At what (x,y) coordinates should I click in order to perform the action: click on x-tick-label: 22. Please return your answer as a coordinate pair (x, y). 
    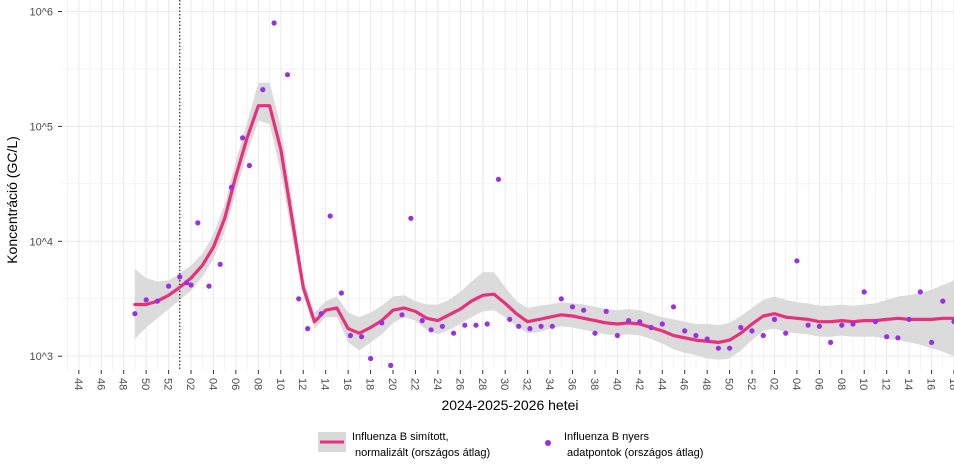
    Looking at the image, I should click on (414, 384).